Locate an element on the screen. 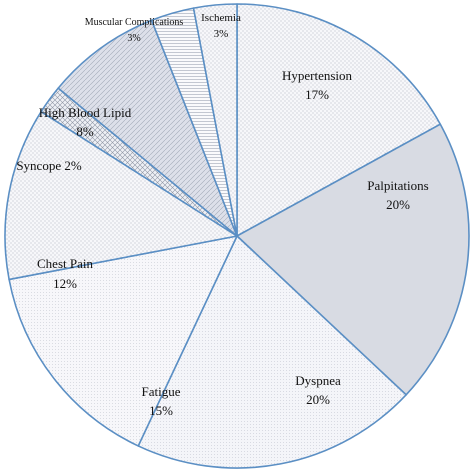  pie-slice-pattern-muscular-complications is located at coordinates (194, 122).